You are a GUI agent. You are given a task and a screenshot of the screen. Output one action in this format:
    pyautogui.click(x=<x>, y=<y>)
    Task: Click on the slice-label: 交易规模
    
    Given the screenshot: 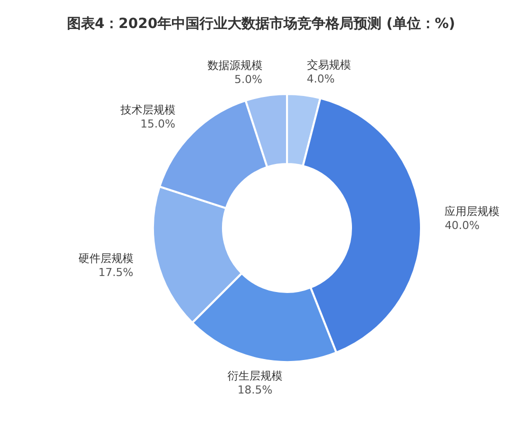 What is the action you would take?
    pyautogui.click(x=328, y=65)
    